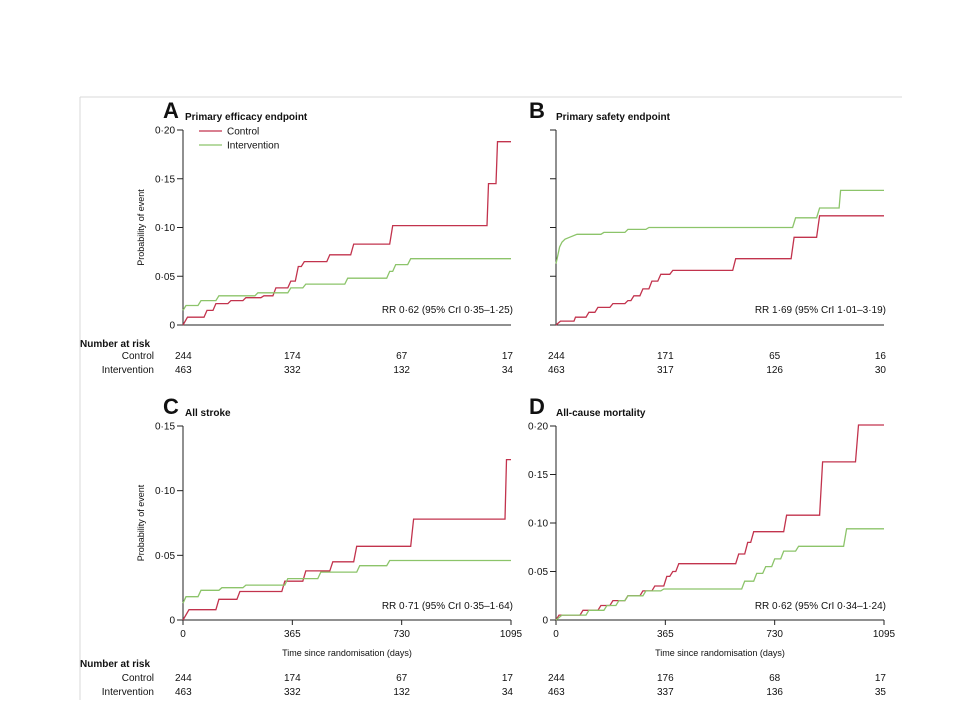  I want to click on panel-title: Primary efficacy endpoint, so click(246, 117).